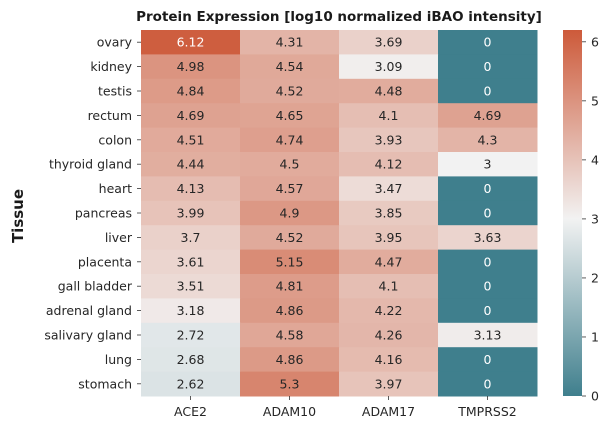 The width and height of the screenshot is (609, 437). What do you see at coordinates (486, 411) in the screenshot?
I see `column-label-tmprss2: TMPRSS2` at bounding box center [486, 411].